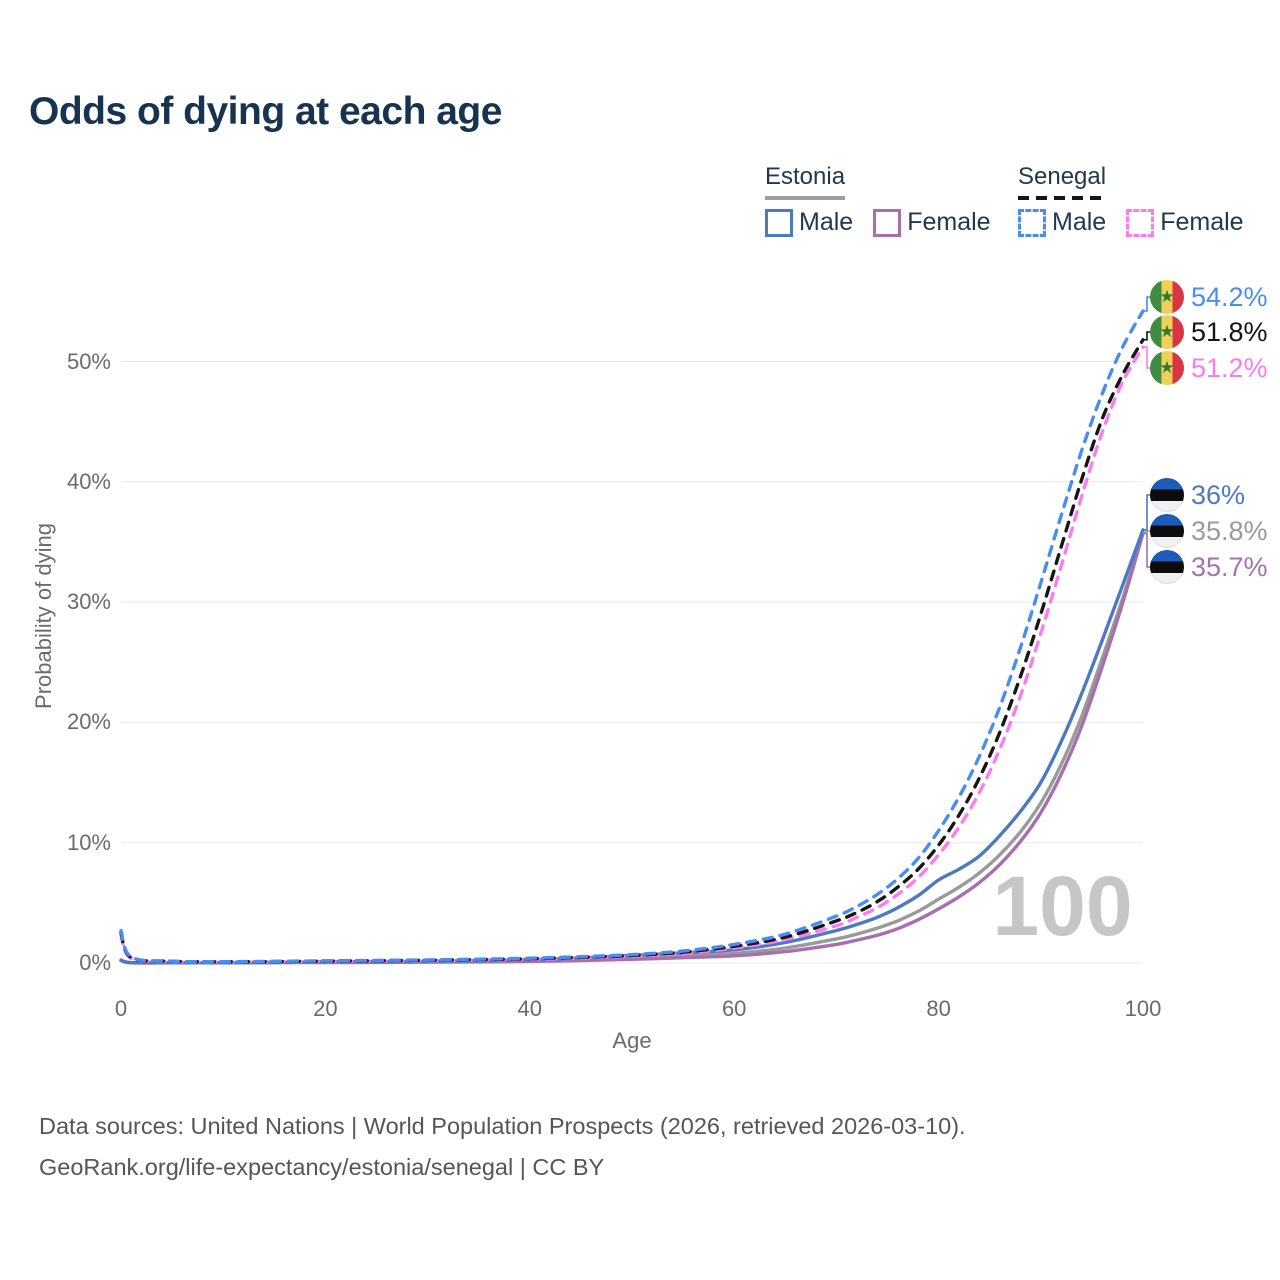 This screenshot has height=1280, width=1280. Describe the element at coordinates (95, 962) in the screenshot. I see `y-tick-label: 0%` at that location.